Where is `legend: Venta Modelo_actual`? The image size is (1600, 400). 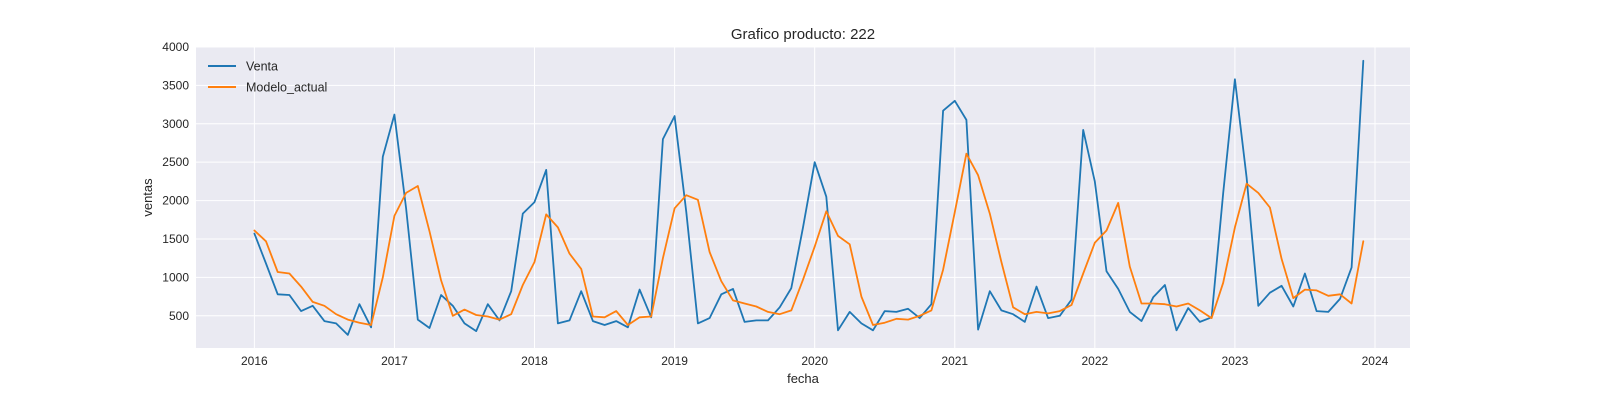 legend: Venta Modelo_actual is located at coordinates (267, 77).